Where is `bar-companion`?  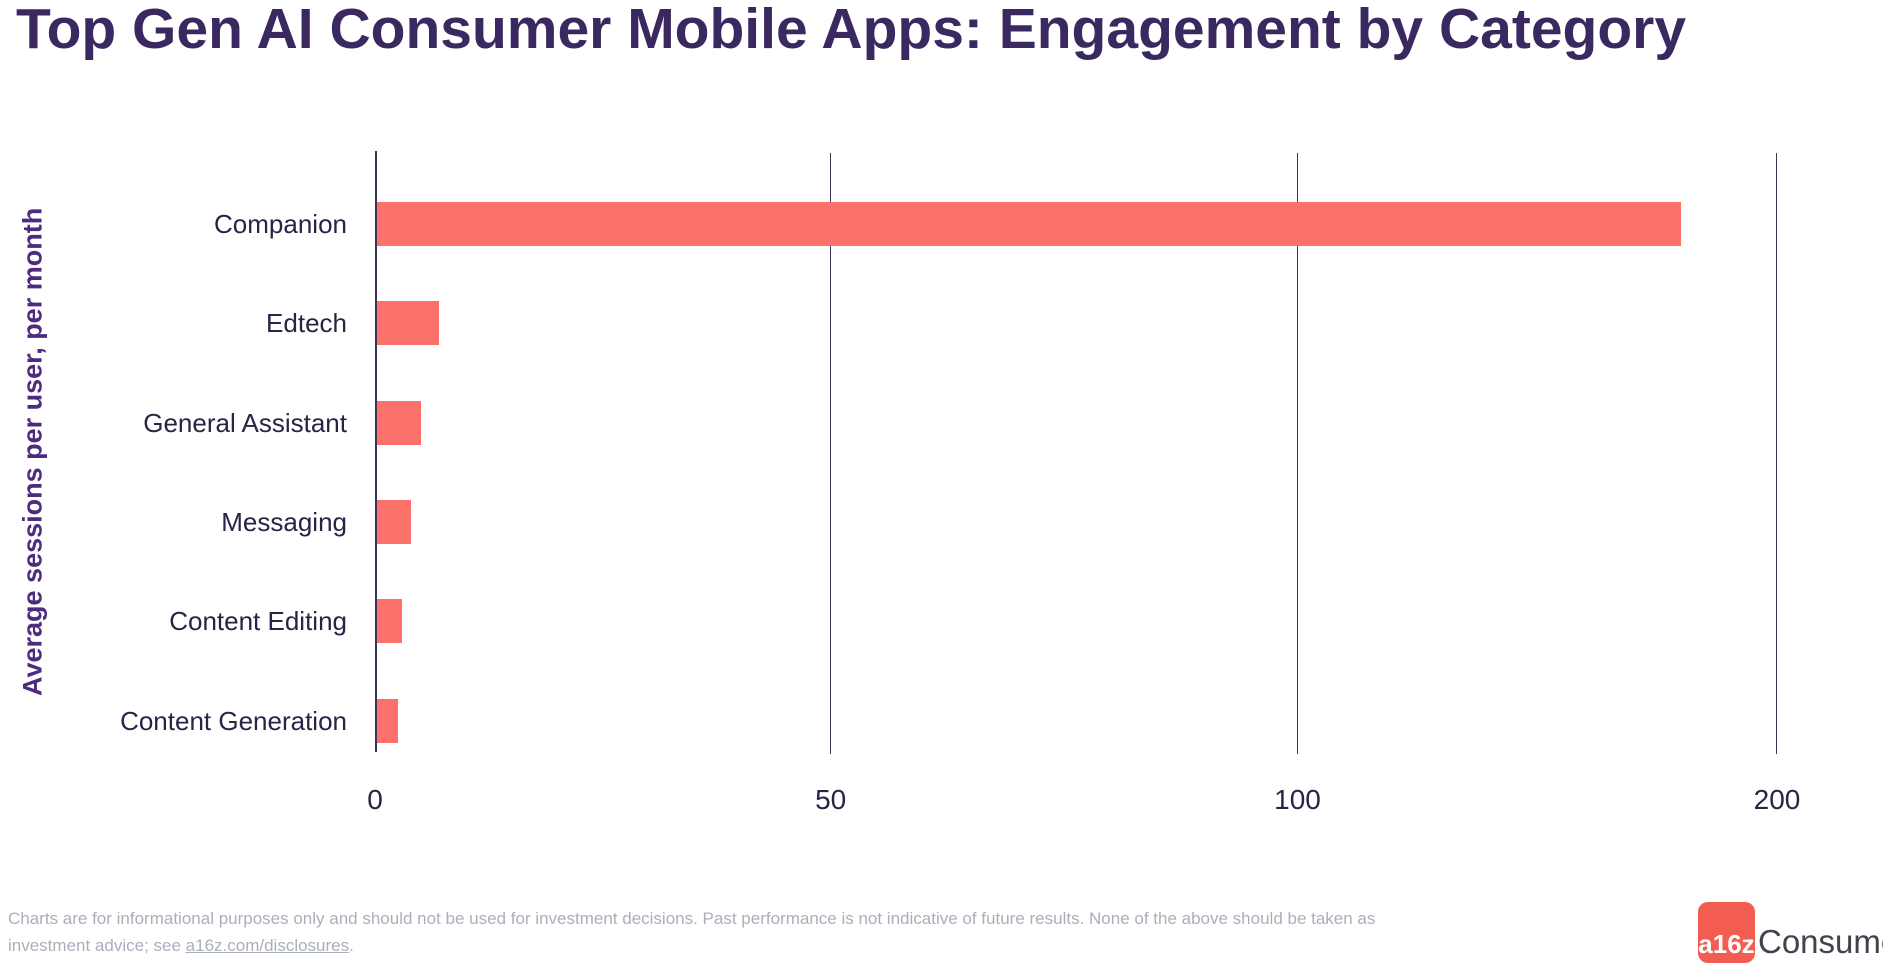
bar-companion is located at coordinates (1029, 224).